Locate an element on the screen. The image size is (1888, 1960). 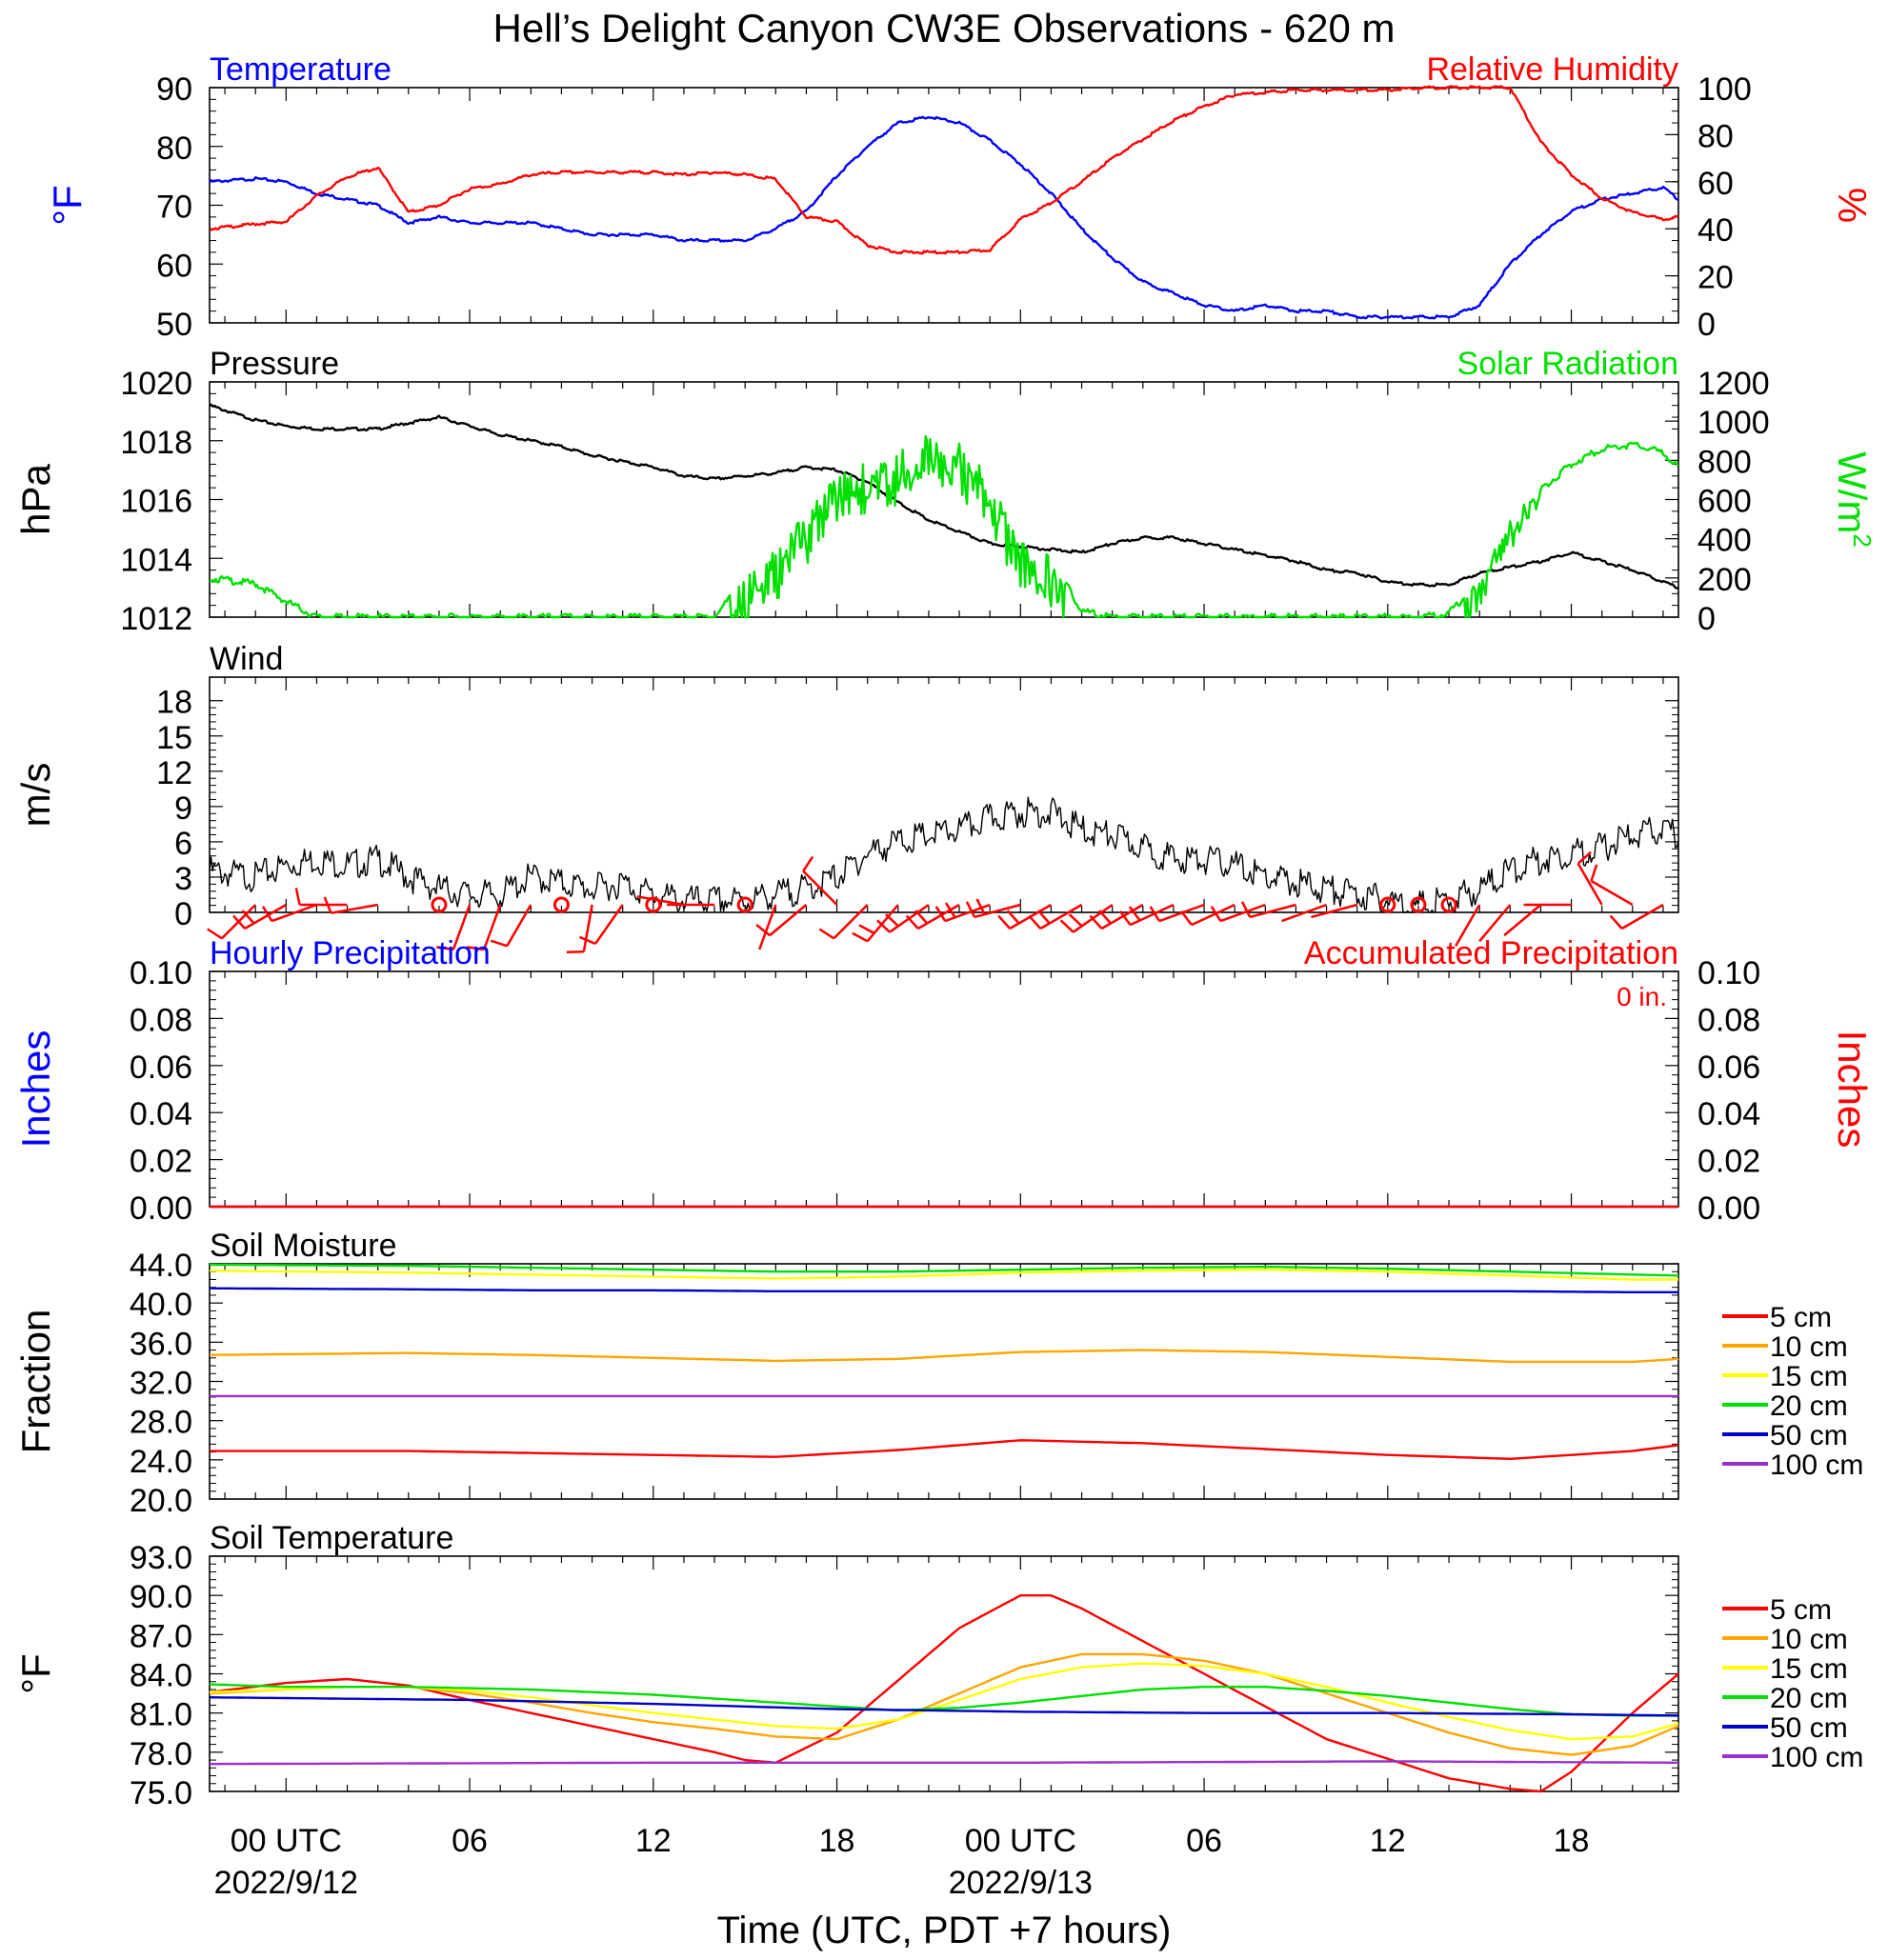
y-tick-label: 1018 is located at coordinates (156, 443).